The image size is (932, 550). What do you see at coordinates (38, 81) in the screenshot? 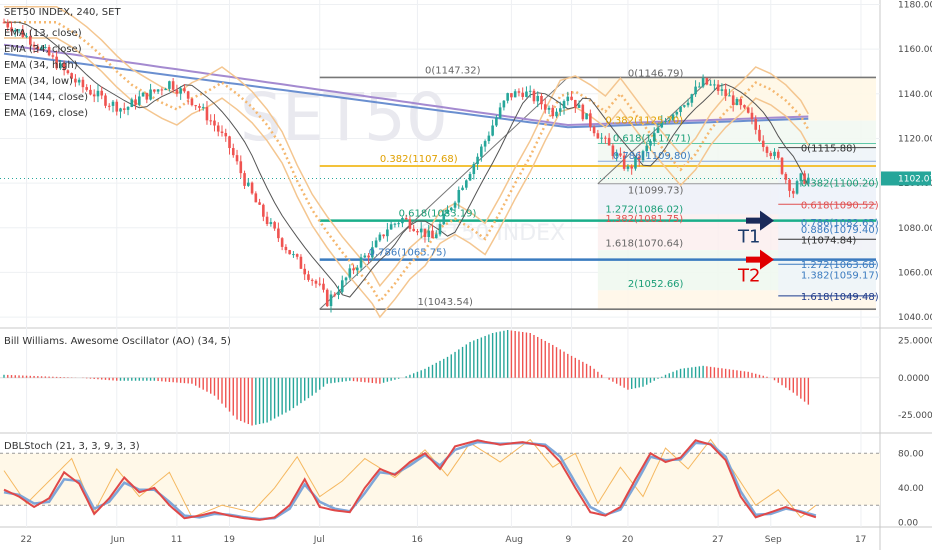
I see `legend-entry: EMA (34, low)` at bounding box center [38, 81].